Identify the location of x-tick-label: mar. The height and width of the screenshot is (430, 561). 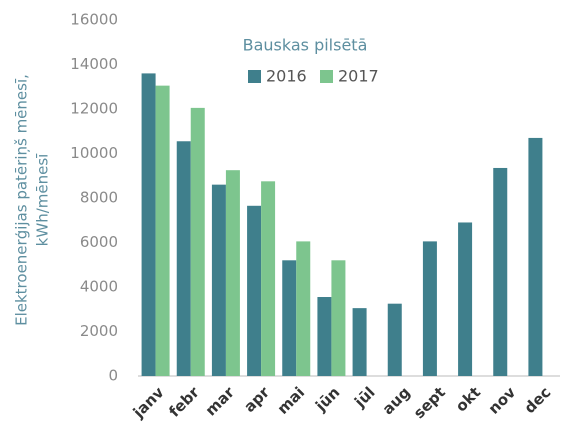
(220, 401).